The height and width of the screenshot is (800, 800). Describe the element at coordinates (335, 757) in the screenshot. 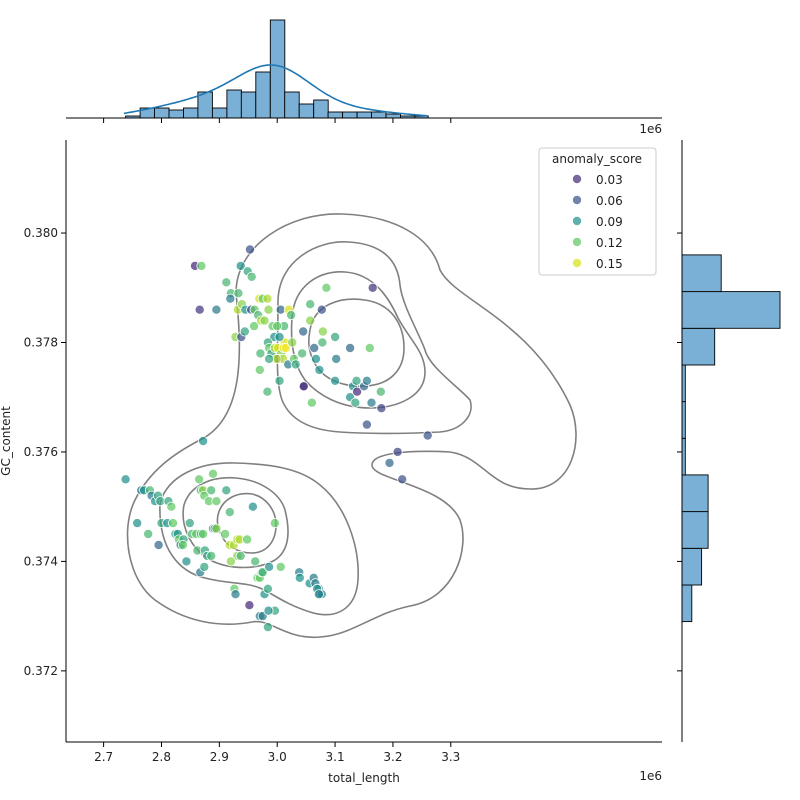

I see `x-tick-label: 3.1` at that location.